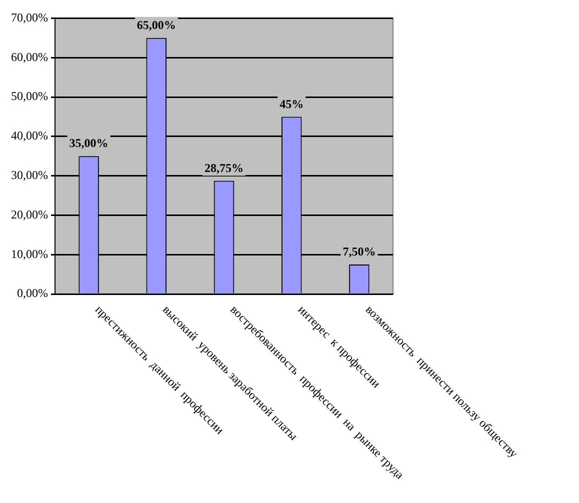 The width and height of the screenshot is (579, 503). I want to click on data-label: 7,50%, so click(359, 251).